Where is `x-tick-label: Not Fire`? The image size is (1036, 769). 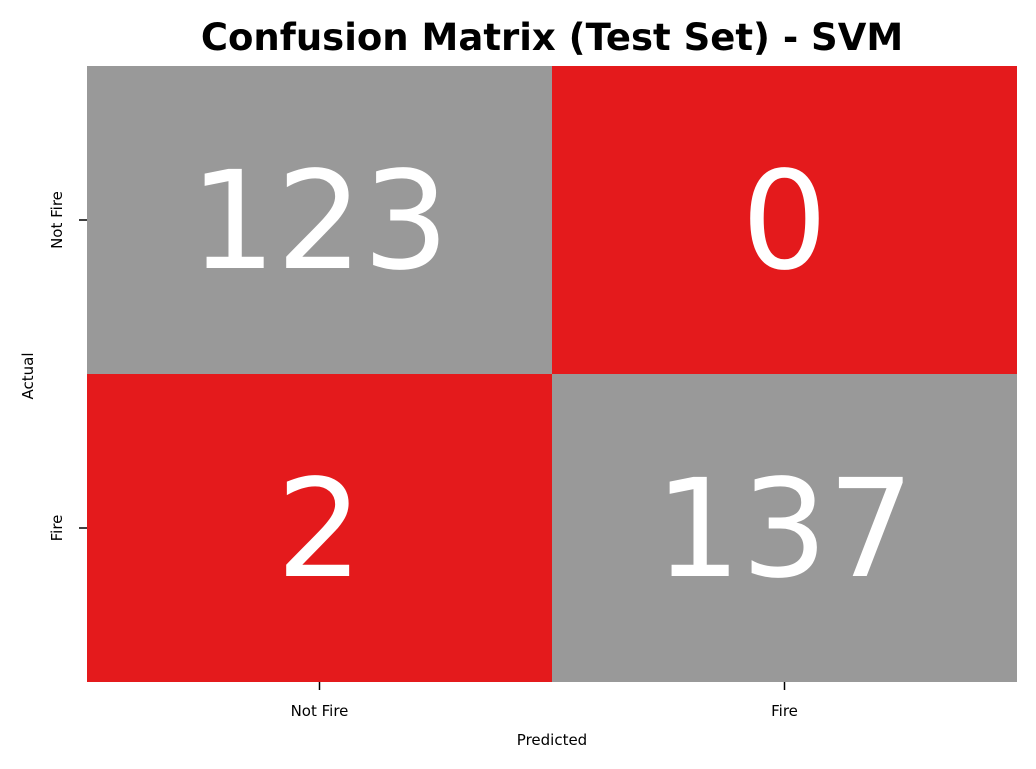 x-tick-label: Not Fire is located at coordinates (320, 711).